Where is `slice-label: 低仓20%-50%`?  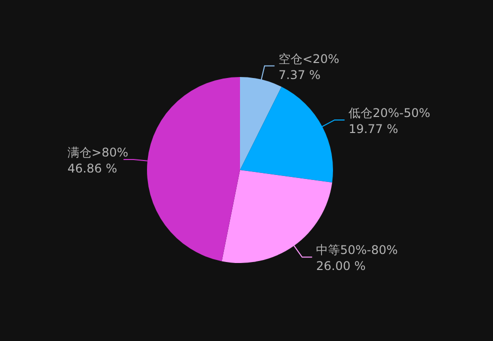 slice-label: 低仓20%-50% is located at coordinates (389, 113).